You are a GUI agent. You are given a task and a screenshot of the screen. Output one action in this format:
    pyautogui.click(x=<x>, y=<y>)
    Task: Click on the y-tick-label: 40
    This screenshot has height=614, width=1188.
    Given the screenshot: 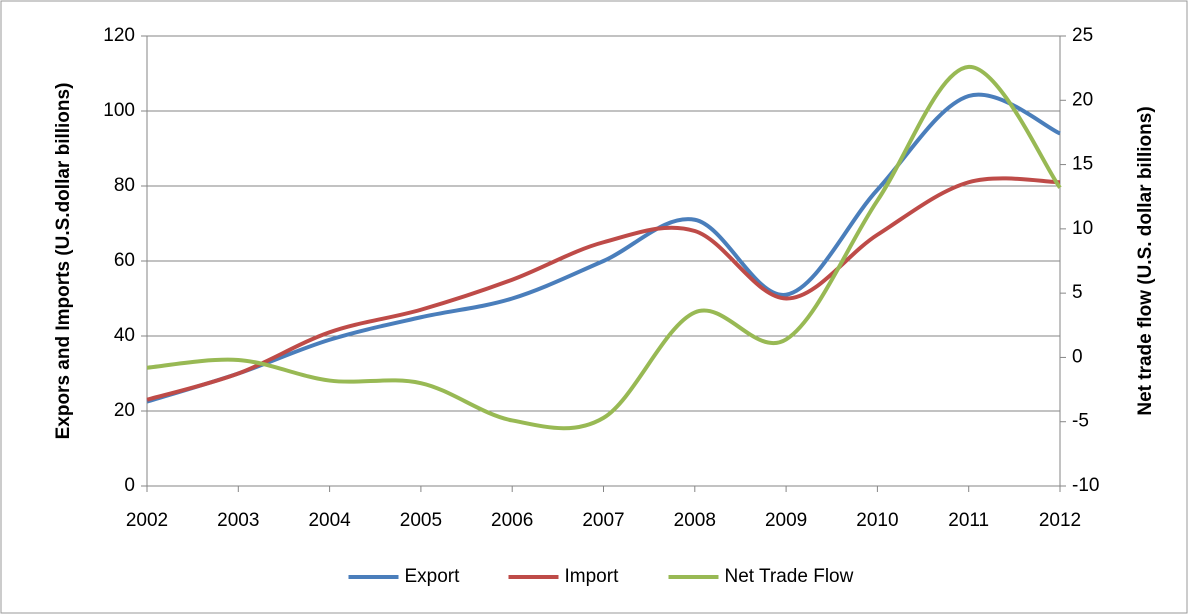 What is the action you would take?
    pyautogui.click(x=124, y=335)
    